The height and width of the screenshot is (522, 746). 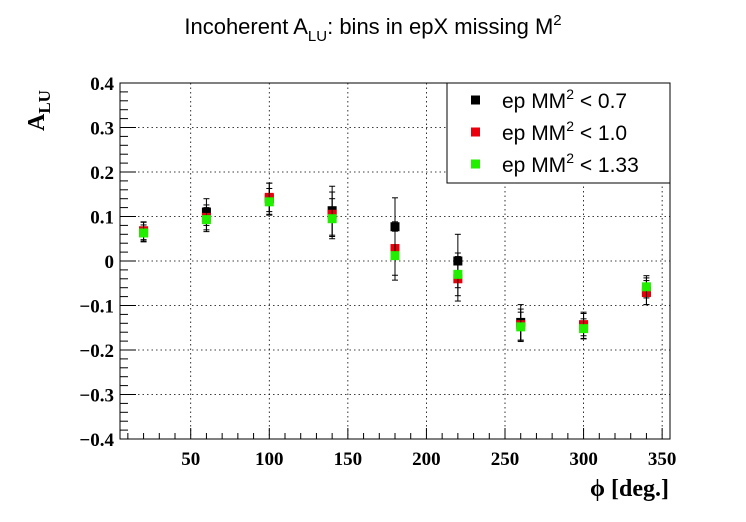 I want to click on y-tick-label: 0.1, so click(x=102, y=218).